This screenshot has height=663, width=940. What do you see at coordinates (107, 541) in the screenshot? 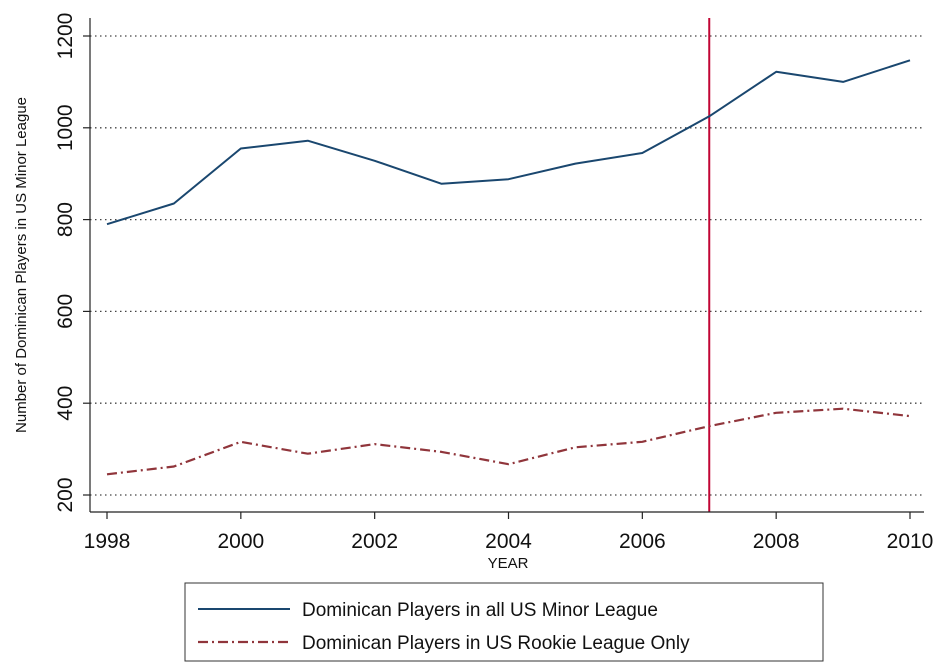
I see `x-tick-label-1998: 1998` at bounding box center [107, 541].